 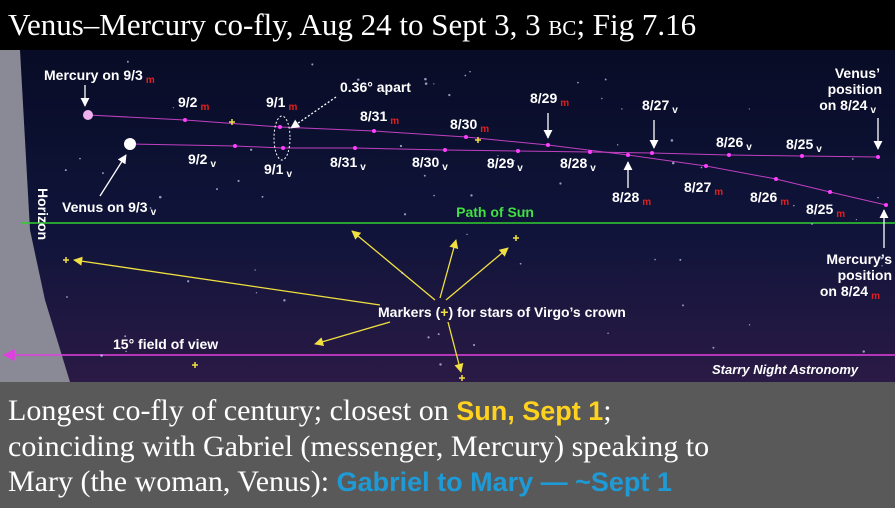 I want to click on date: 8/31, so click(x=343, y=162).